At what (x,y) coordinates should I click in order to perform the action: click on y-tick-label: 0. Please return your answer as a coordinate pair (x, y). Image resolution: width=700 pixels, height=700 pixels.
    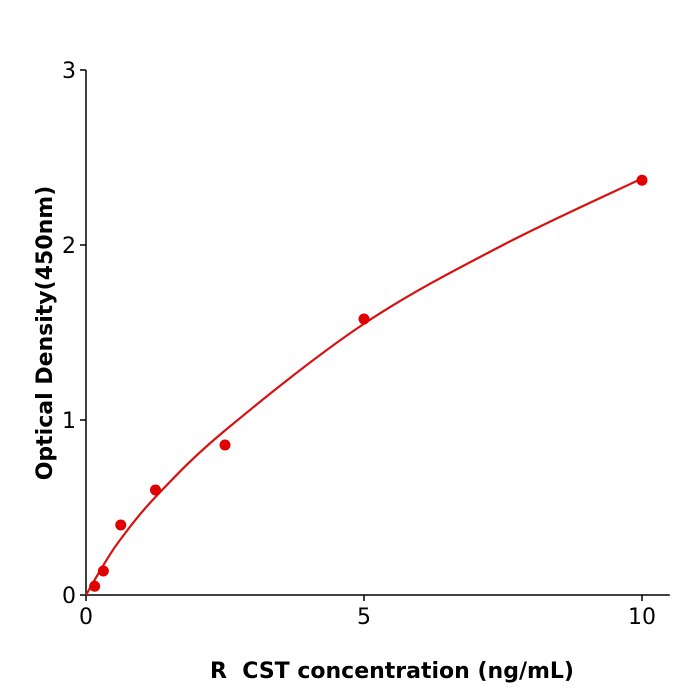
    Looking at the image, I should click on (69, 596).